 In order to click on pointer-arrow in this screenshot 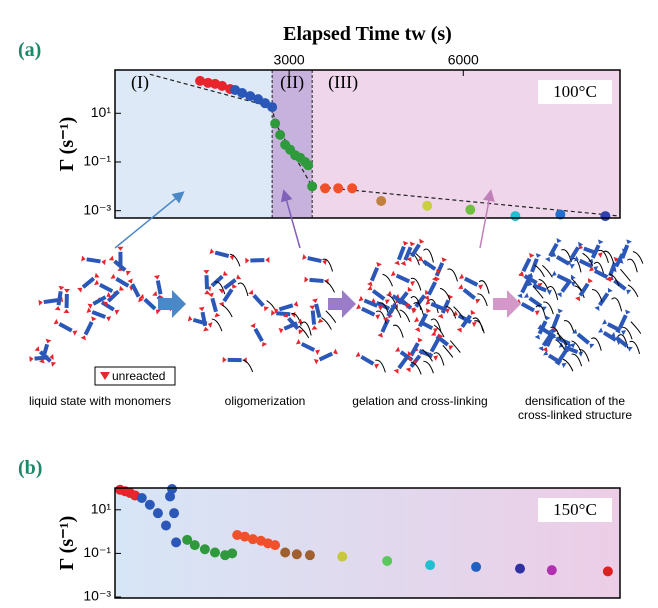, I will do `click(487, 219)`.